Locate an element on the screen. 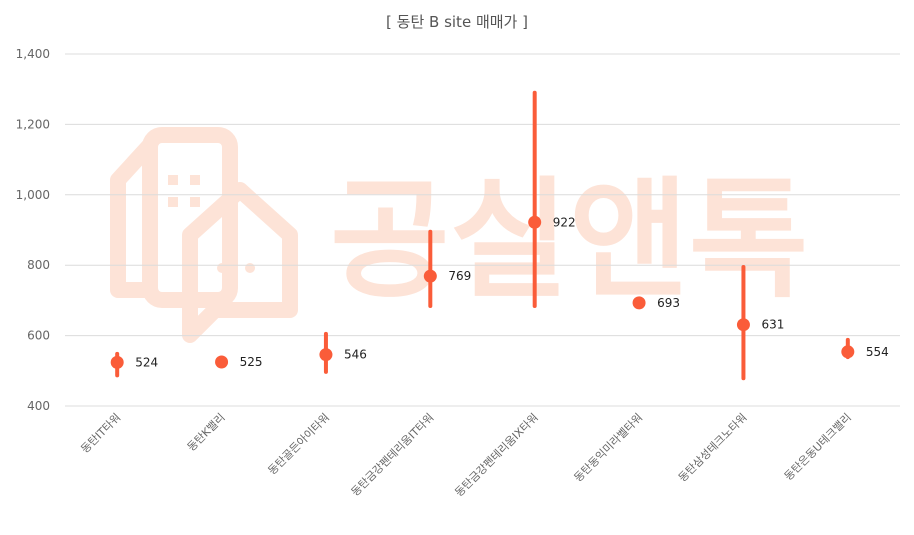  x-tick-label: 동탄동익미라벨타워 is located at coordinates (609, 448).